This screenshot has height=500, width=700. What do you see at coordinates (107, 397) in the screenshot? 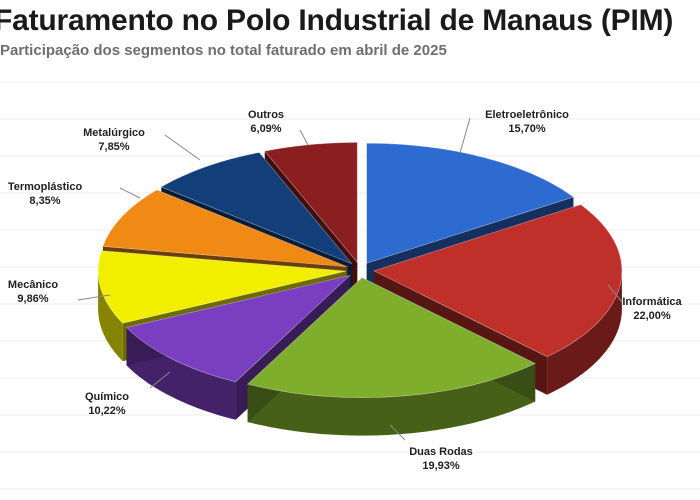
I see `label-name-quimico: Químico` at bounding box center [107, 397].